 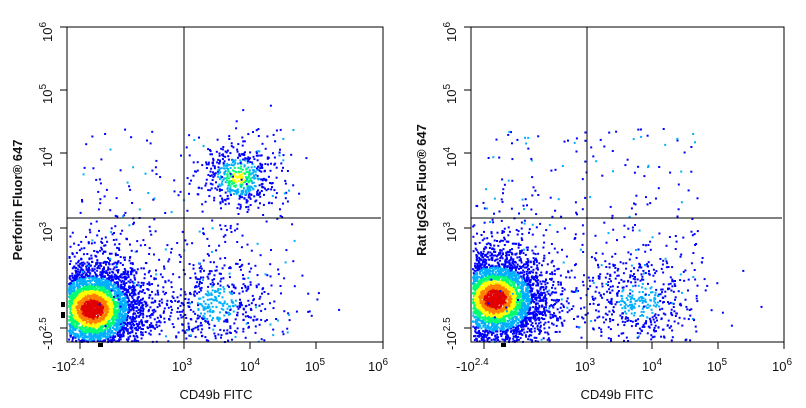 I want to click on x-axis-title: CD49b FITC, so click(x=216, y=394).